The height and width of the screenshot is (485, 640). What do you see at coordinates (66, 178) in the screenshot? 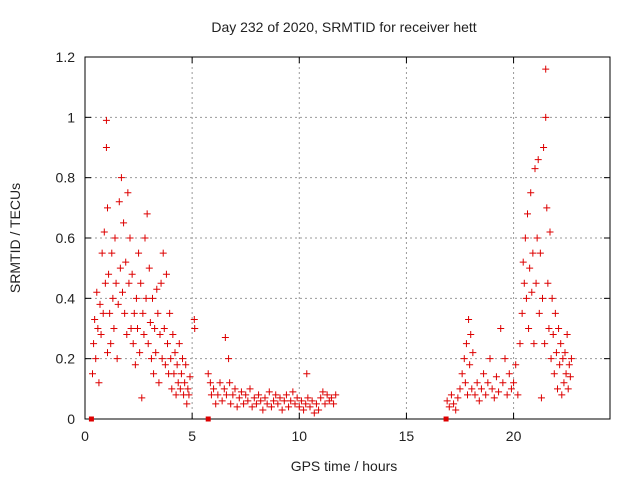
I see `y-tick-label: 0.8` at bounding box center [66, 178].